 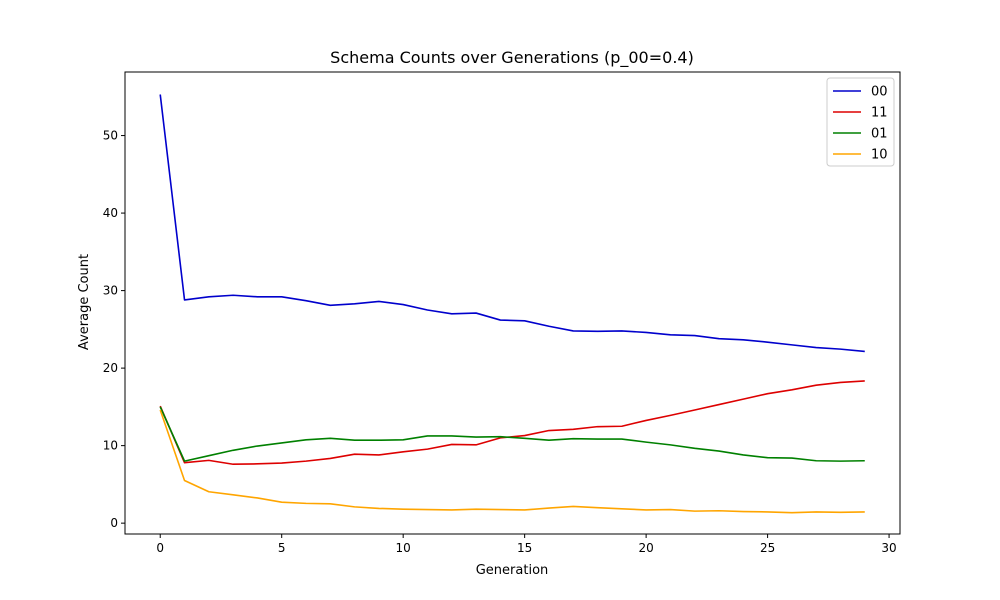 I want to click on x-tick-label: 25, so click(x=767, y=548).